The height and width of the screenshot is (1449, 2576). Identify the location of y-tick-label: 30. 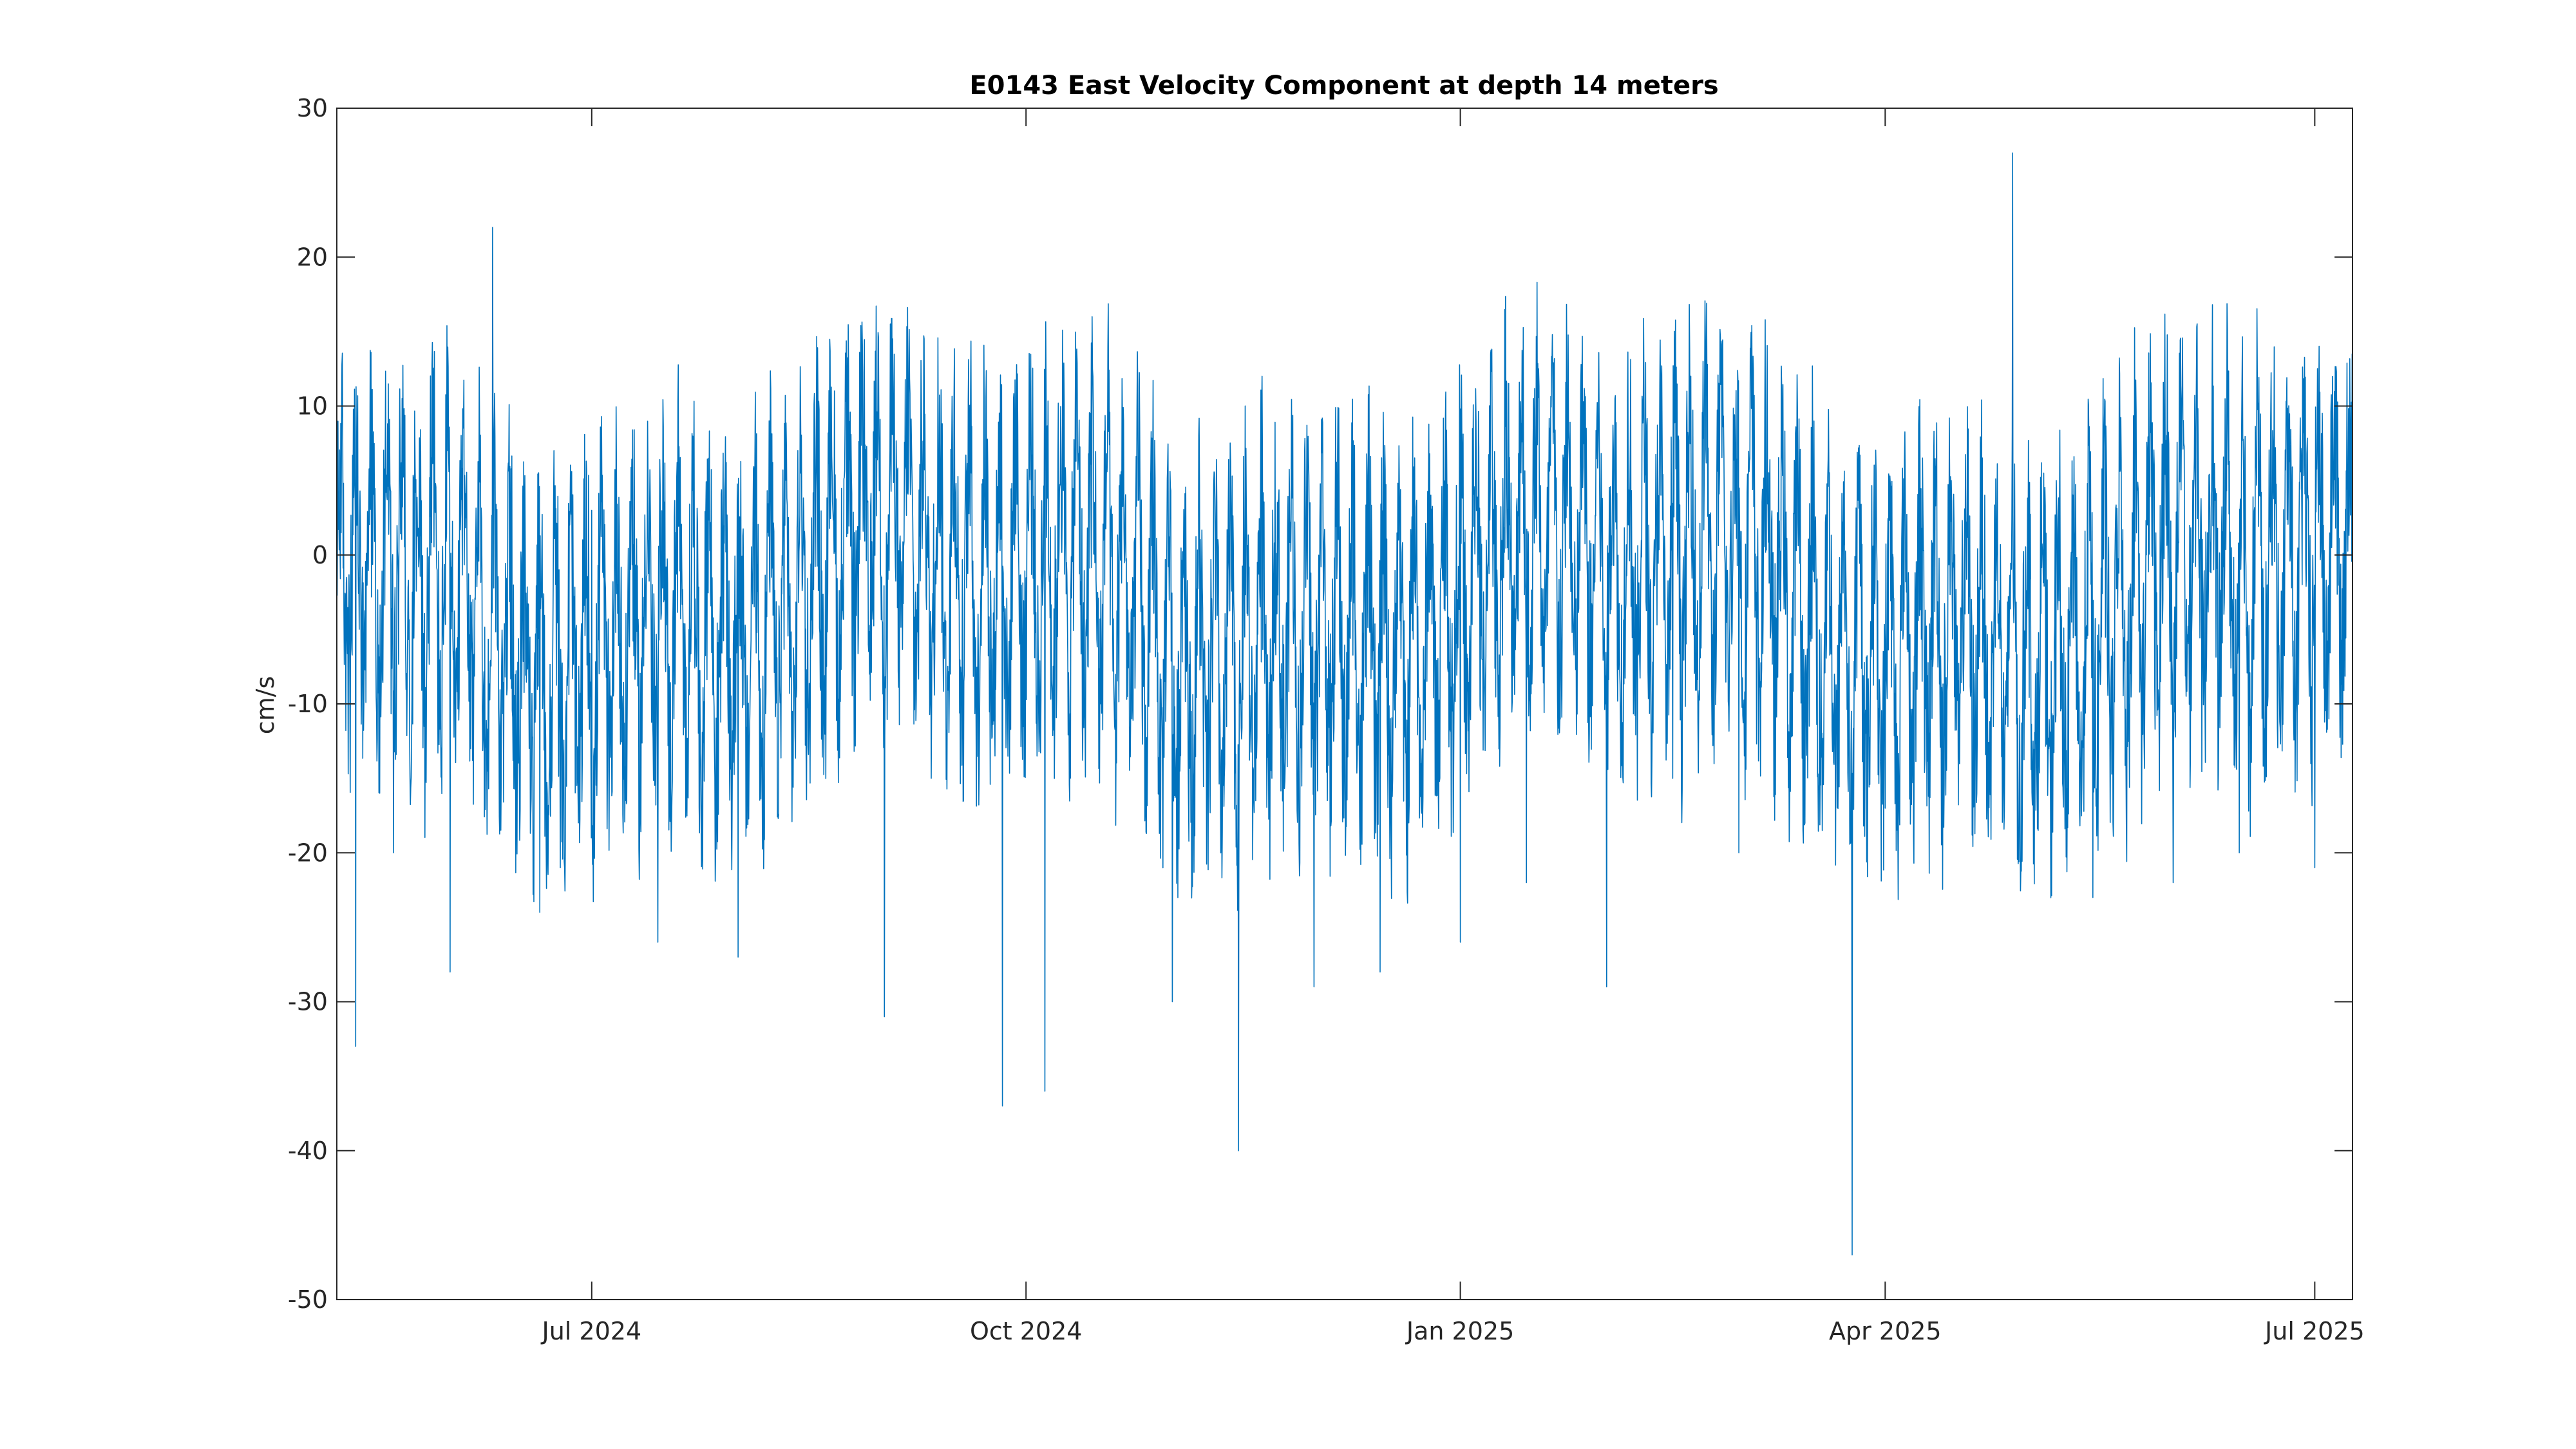
(312, 108).